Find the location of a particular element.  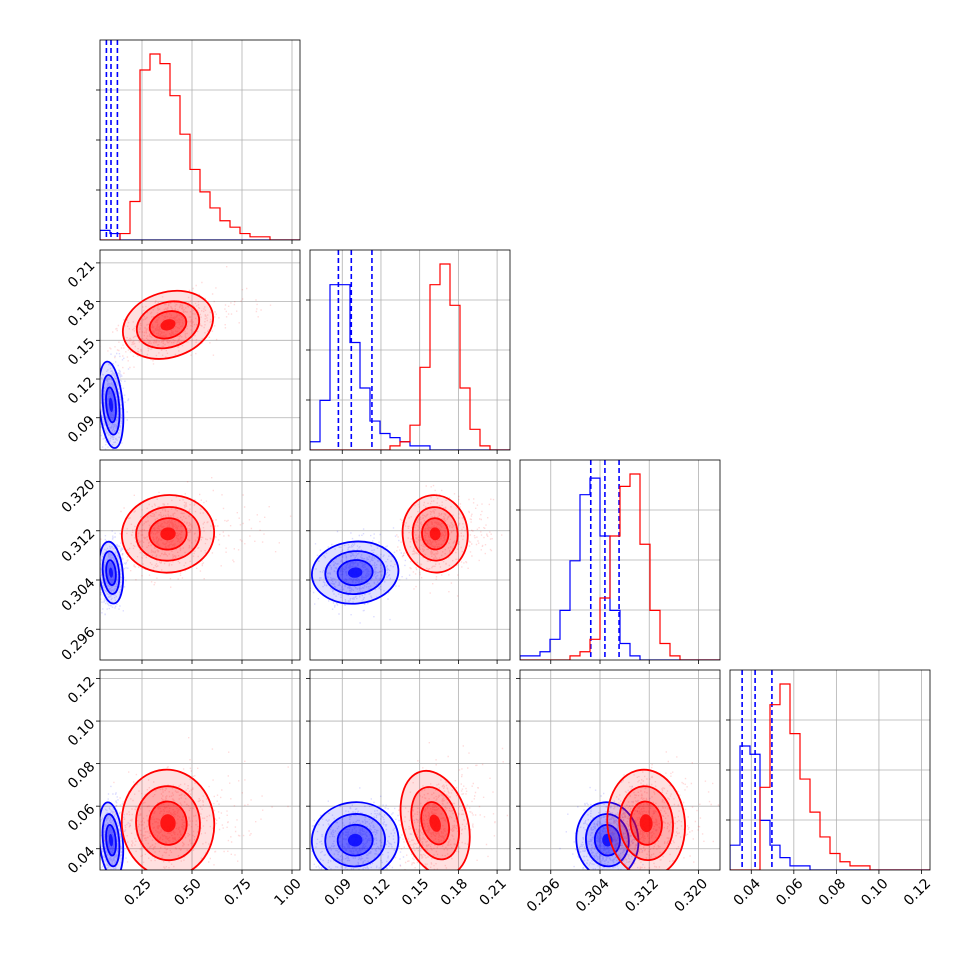

y-tick-label-row-3: 0.304 is located at coordinates (79, 595).